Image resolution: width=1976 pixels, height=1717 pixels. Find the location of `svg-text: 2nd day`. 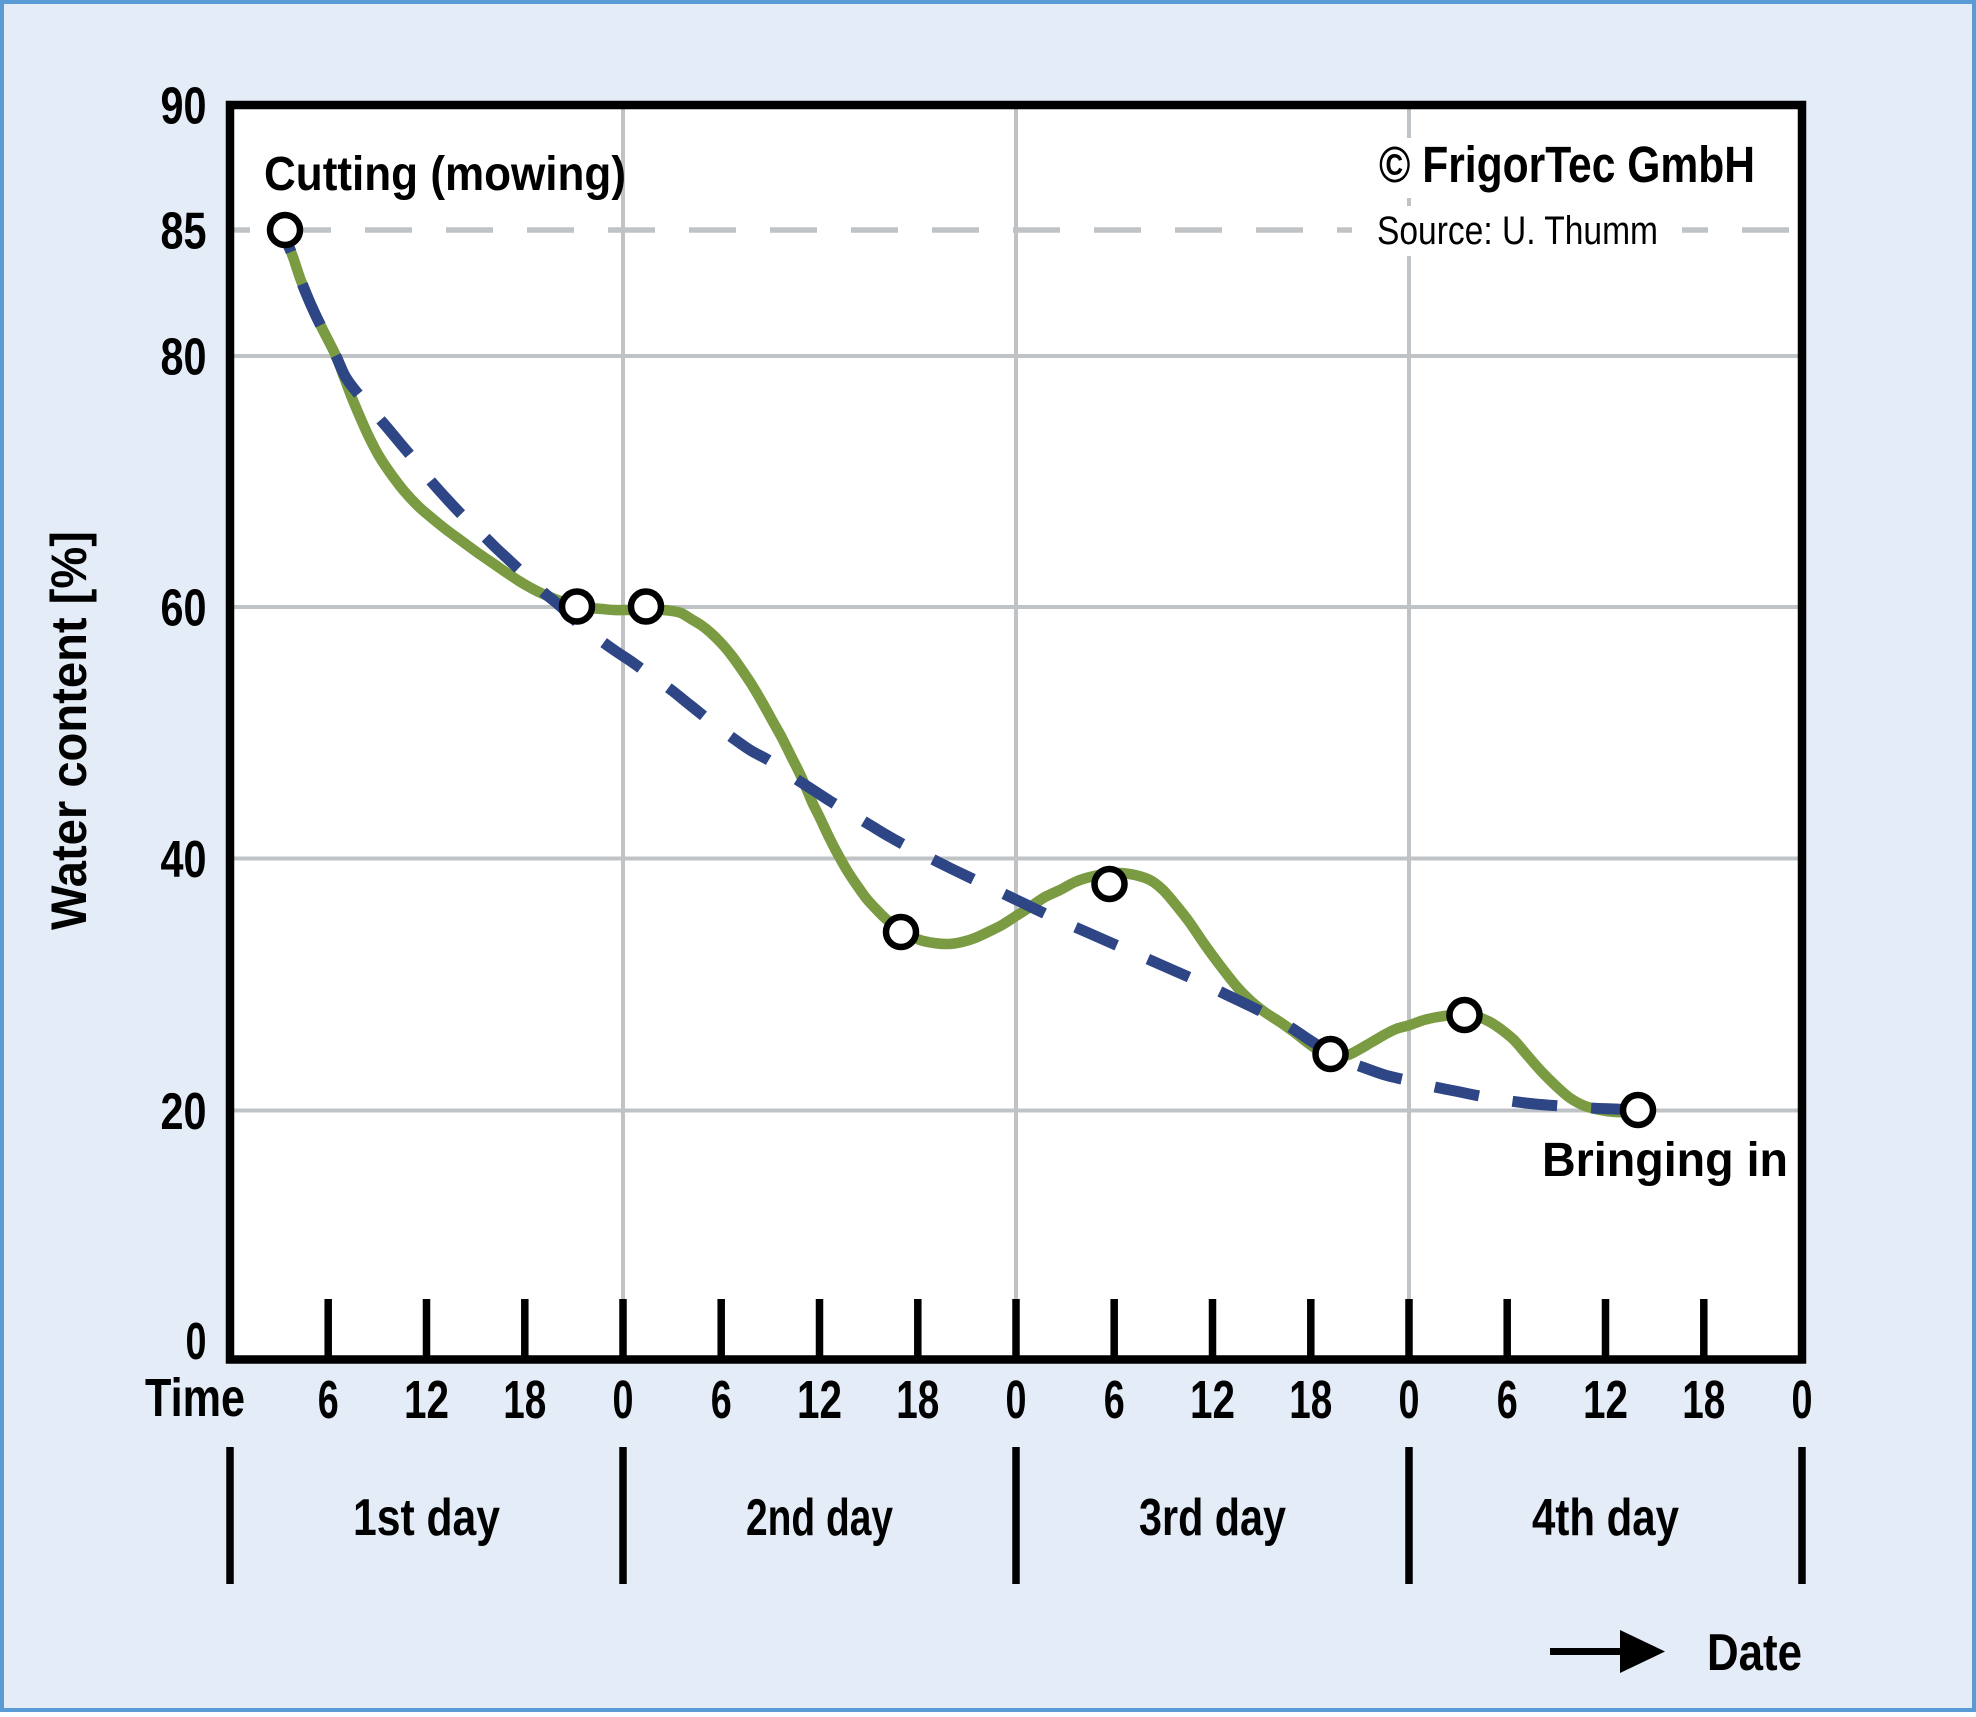

svg-text: 2nd day is located at coordinates (819, 1518).